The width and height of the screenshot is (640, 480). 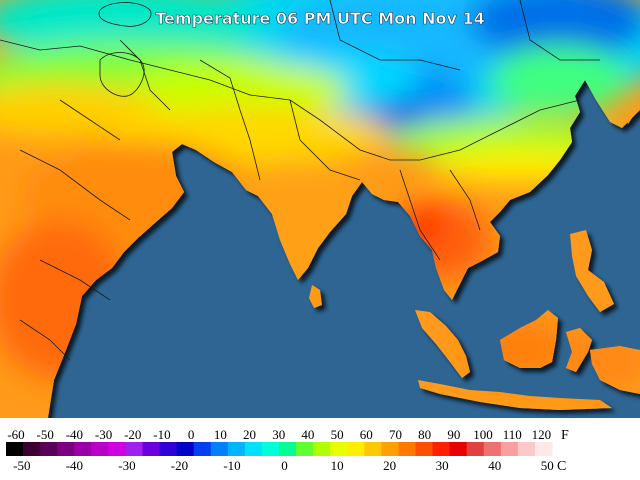 What do you see at coordinates (483, 434) in the screenshot?
I see `fahrenheit-tick-label: 100` at bounding box center [483, 434].